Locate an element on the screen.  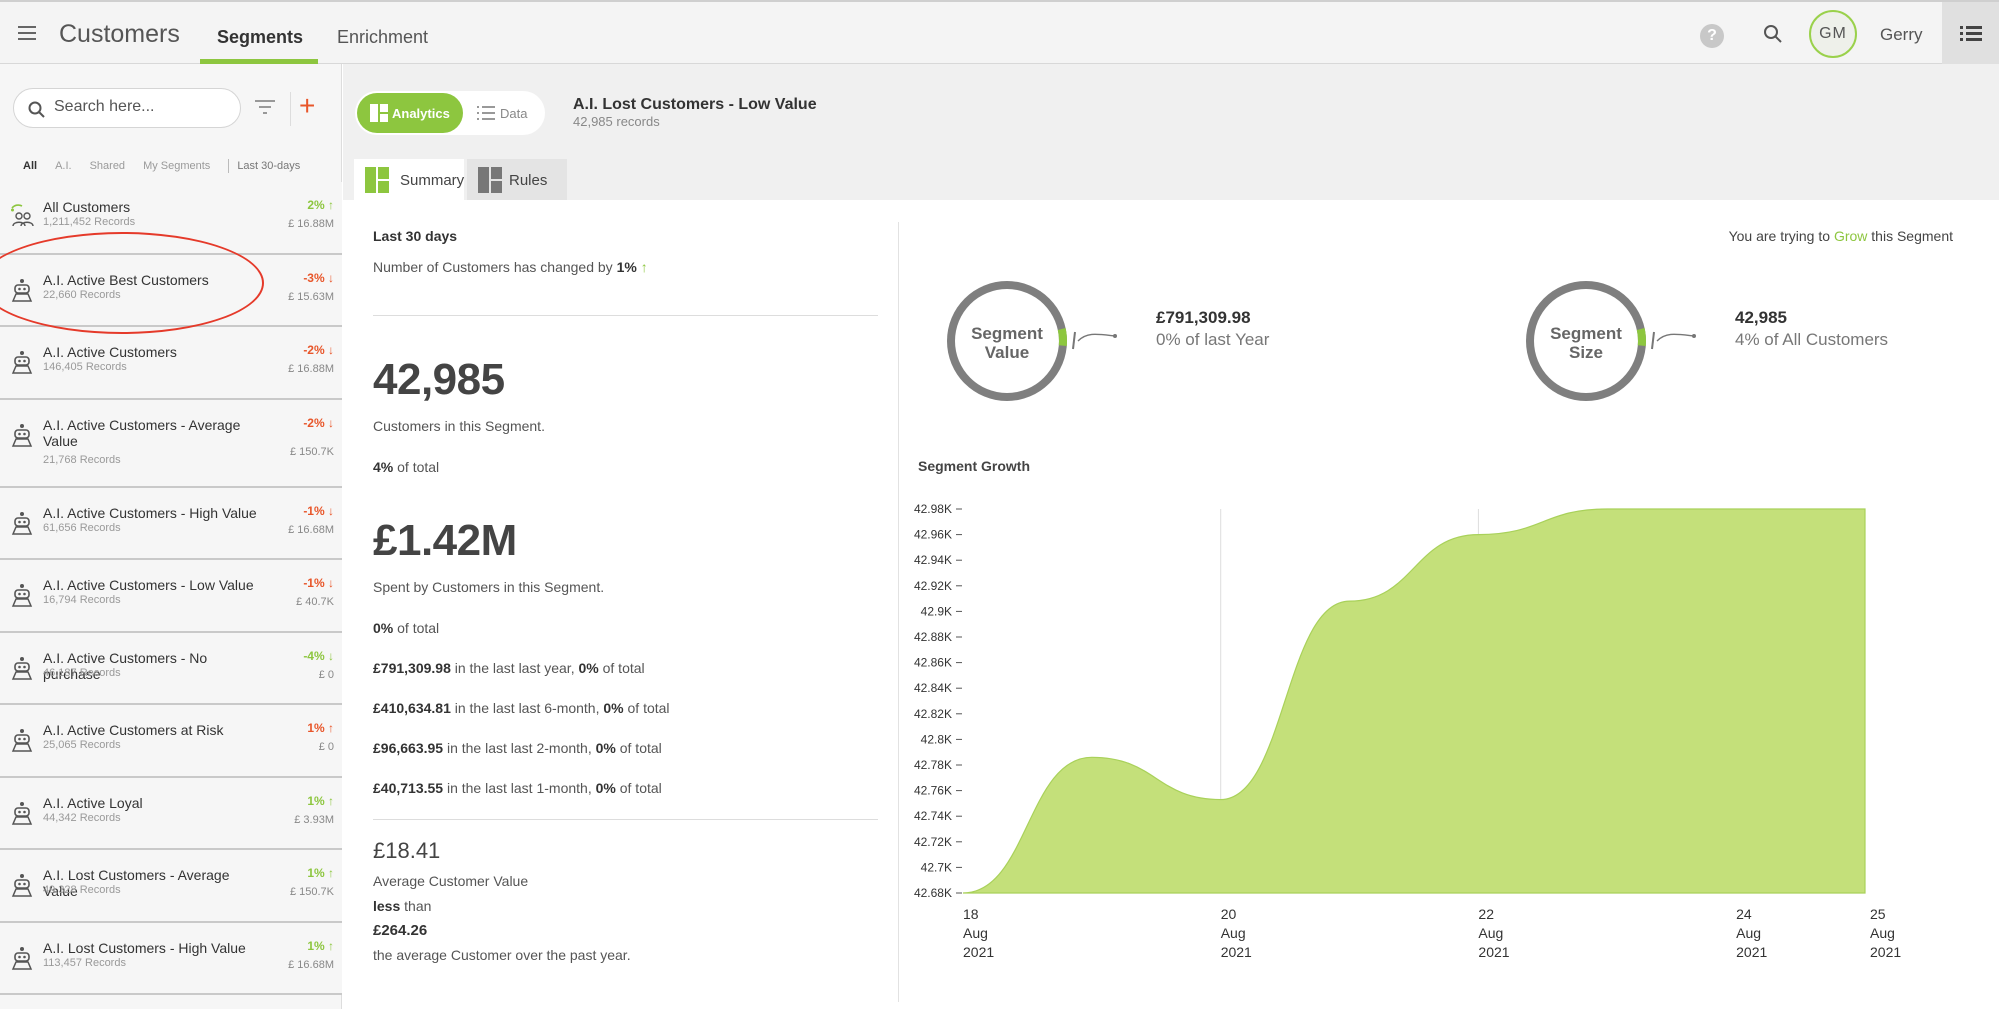
avatar: GM is located at coordinates (1833, 34).